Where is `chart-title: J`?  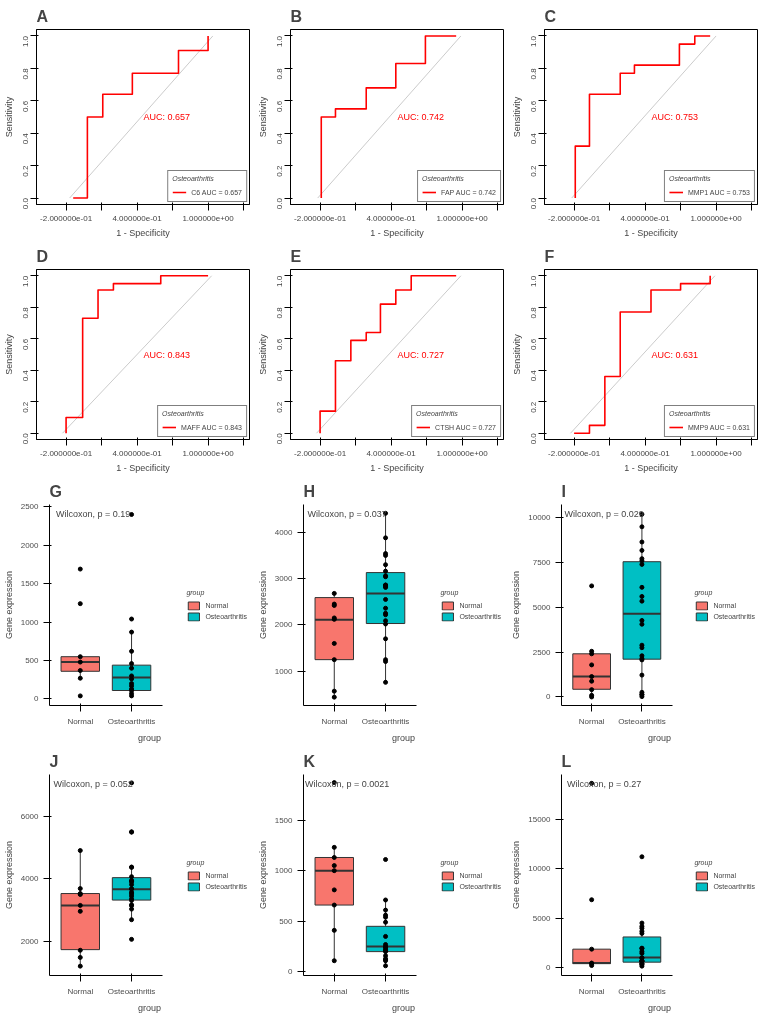 chart-title: J is located at coordinates (54, 761).